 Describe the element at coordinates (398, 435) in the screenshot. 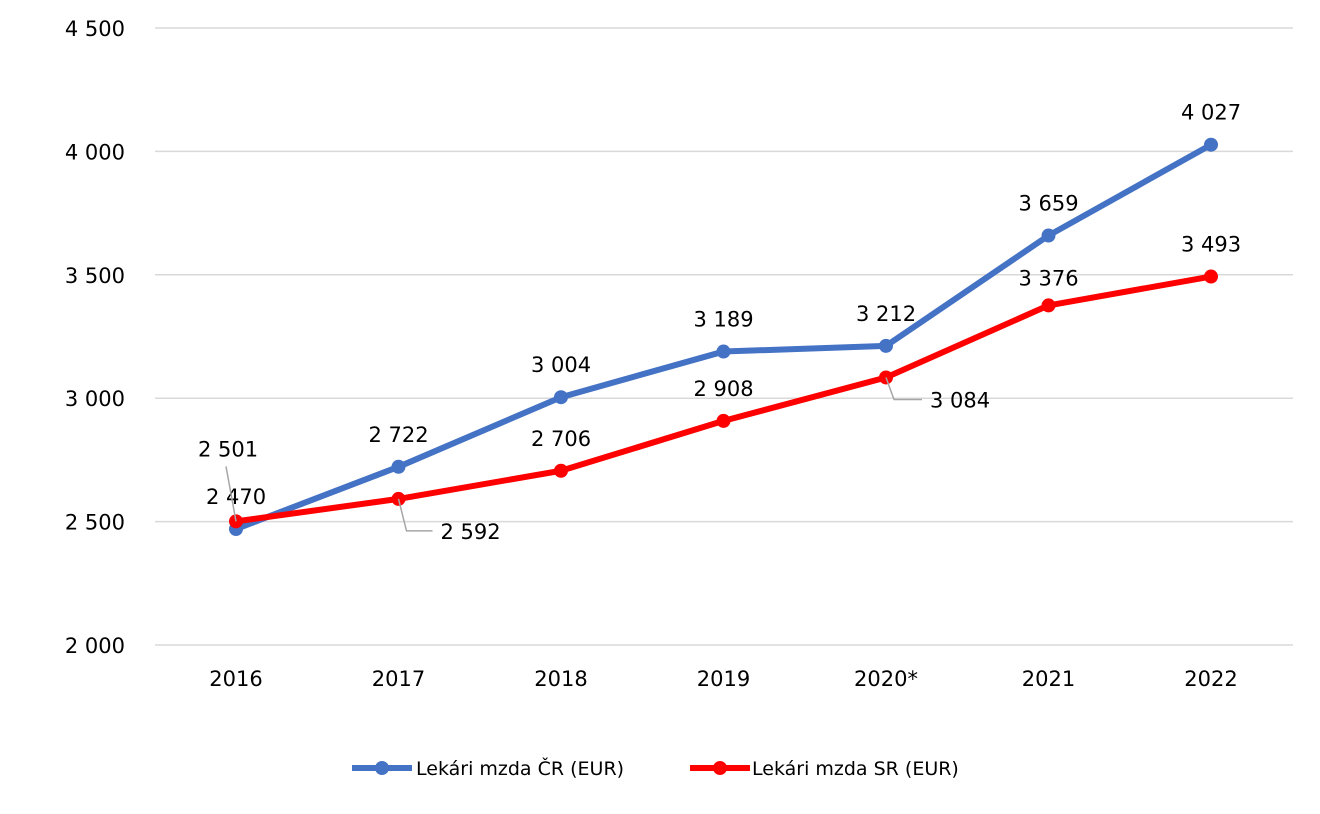

I see `data-label: 2 722` at that location.